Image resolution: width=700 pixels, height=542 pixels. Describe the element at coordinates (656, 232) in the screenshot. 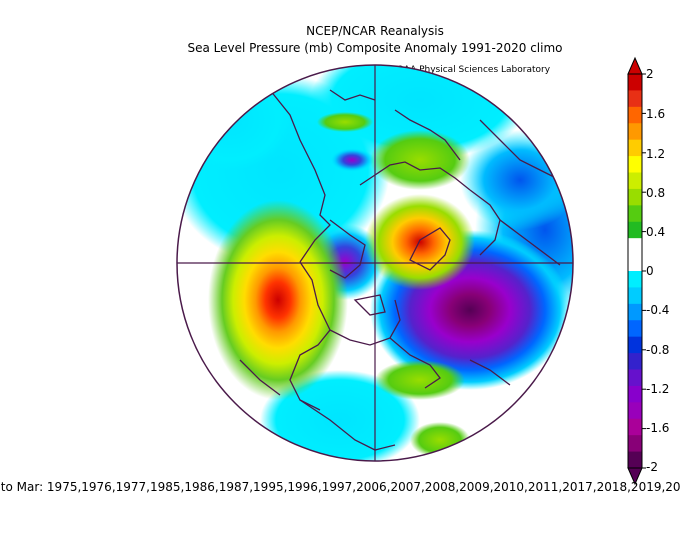

I see `colorbar-label: 0.4` at that location.